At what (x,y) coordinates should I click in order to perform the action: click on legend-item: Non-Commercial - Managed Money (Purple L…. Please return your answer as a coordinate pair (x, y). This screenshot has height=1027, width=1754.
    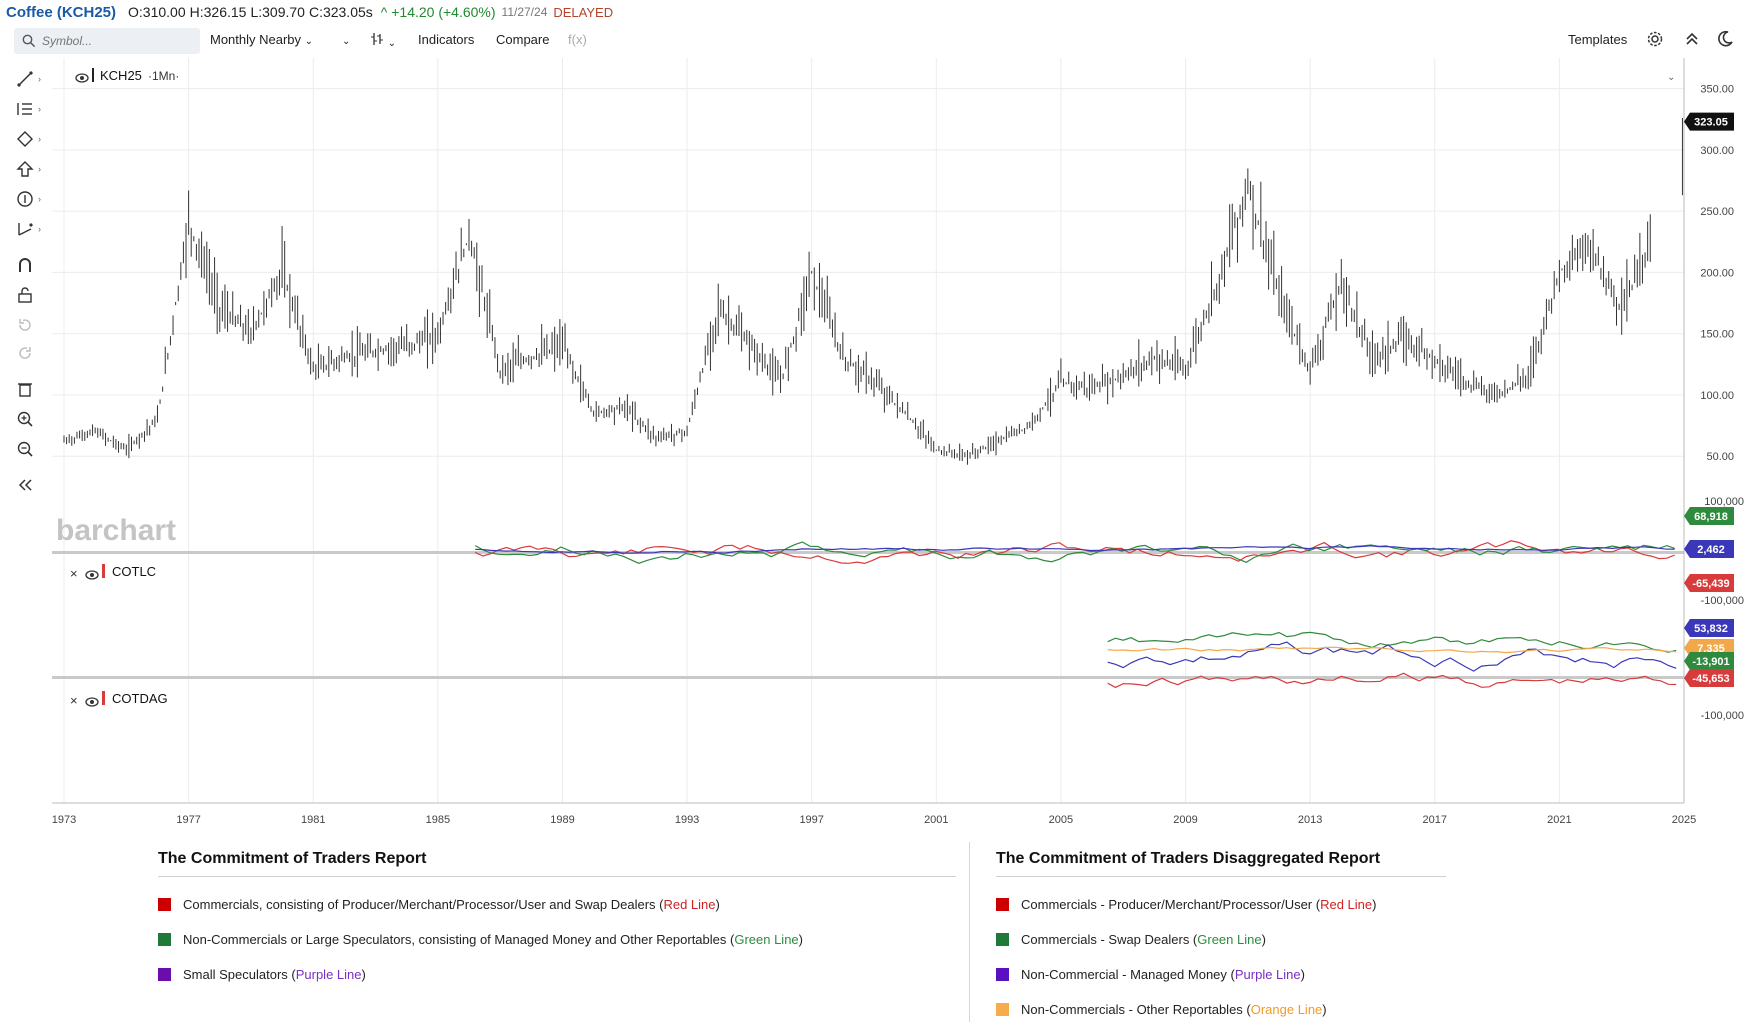
    Looking at the image, I should click on (1221, 974).